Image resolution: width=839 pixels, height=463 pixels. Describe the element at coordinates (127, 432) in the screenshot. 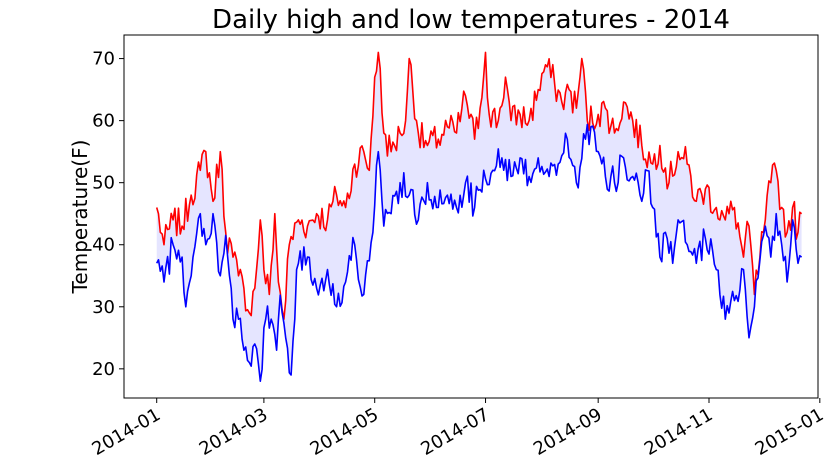

I see `x-tick-label: 2014-01` at that location.